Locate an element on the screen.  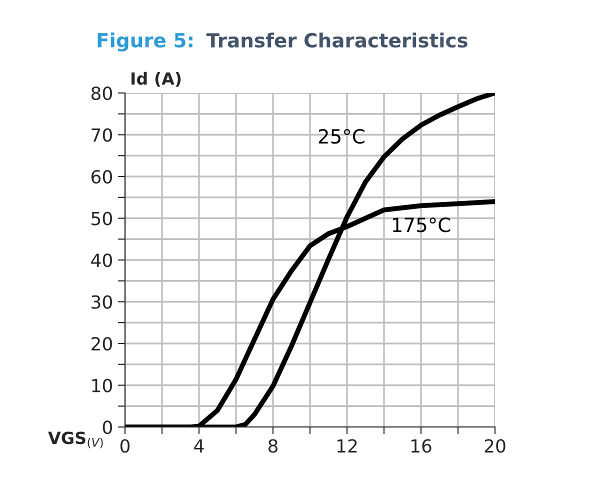
y-tick-label: 70 is located at coordinates (102, 135).